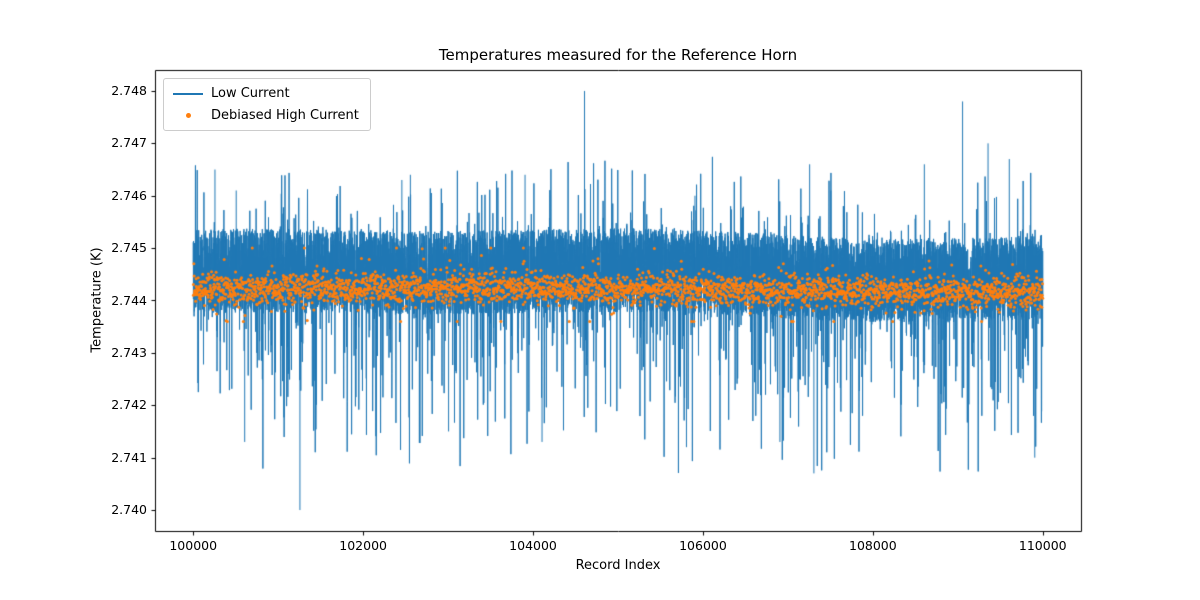 The height and width of the screenshot is (600, 1200). What do you see at coordinates (267, 104) in the screenshot?
I see `legend: Low Current Debiased High Current` at bounding box center [267, 104].